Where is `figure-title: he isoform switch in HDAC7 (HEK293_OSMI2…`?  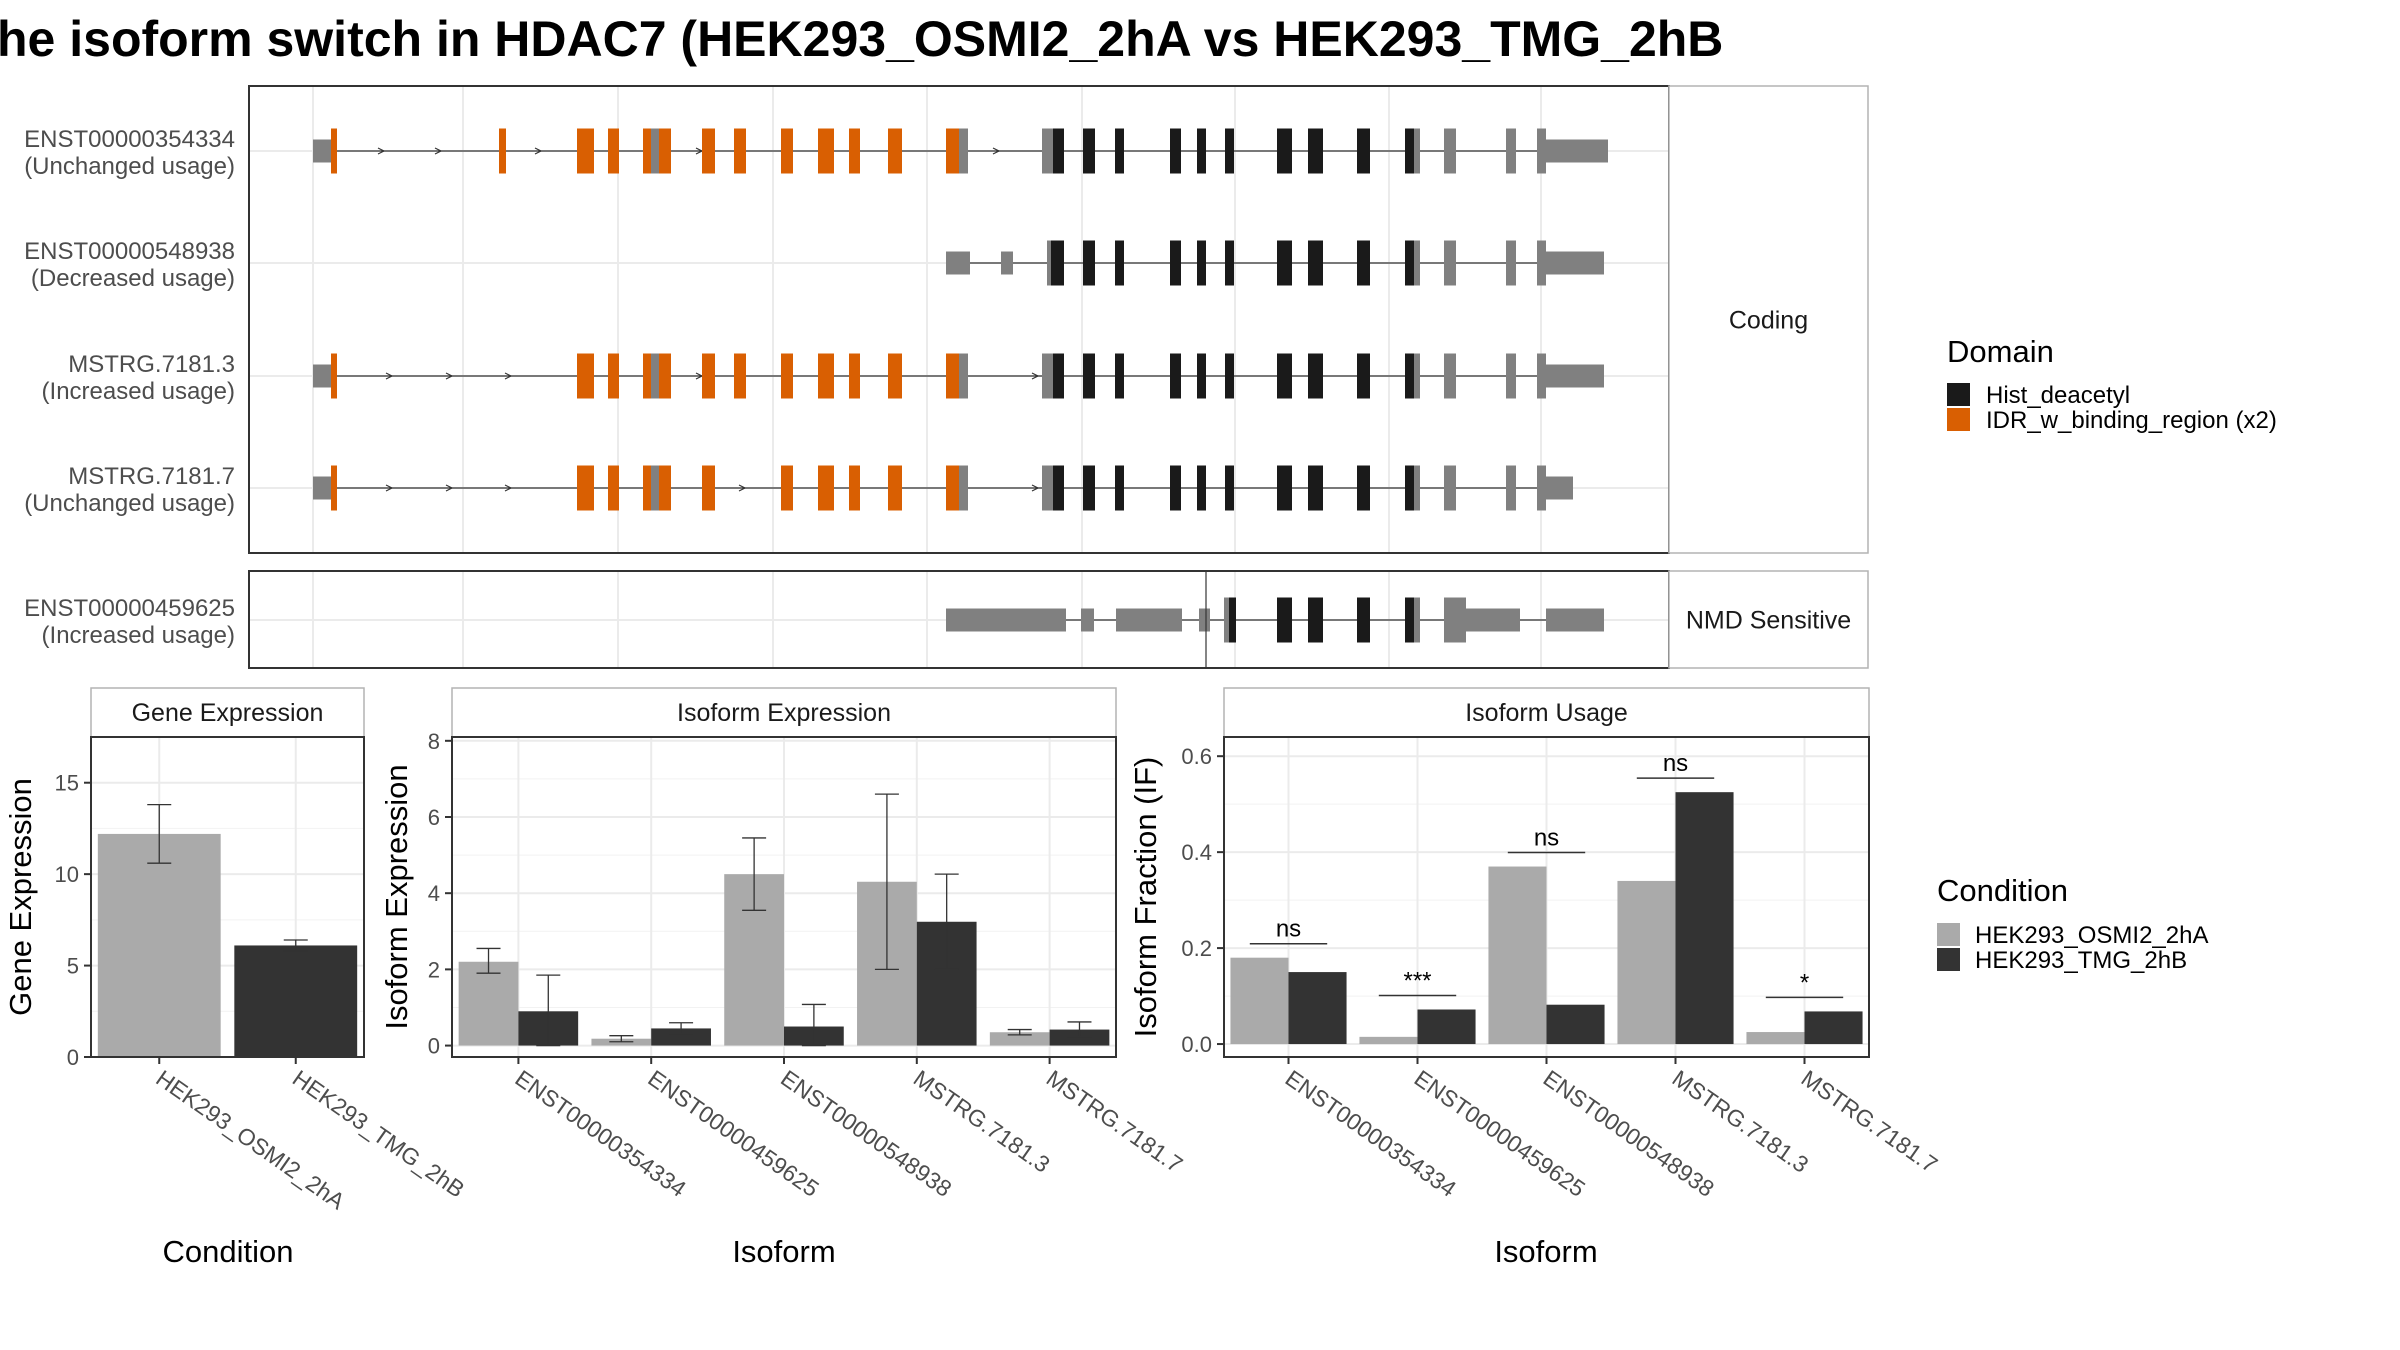 figure-title: he isoform switch in HDAC7 (HEK293_OSMI2… is located at coordinates (861, 39).